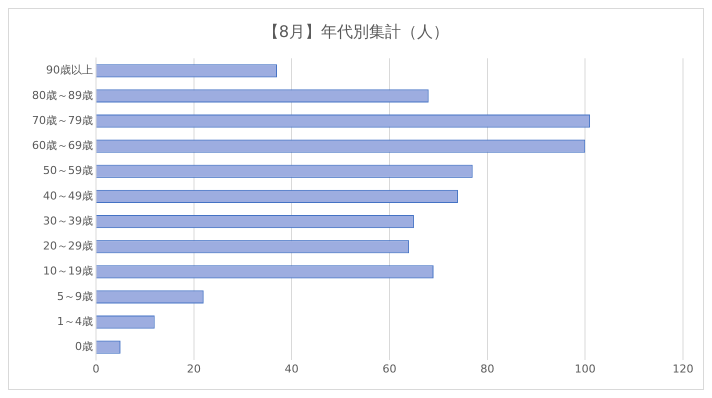 Image resolution: width=712 pixels, height=398 pixels. What do you see at coordinates (83, 347) in the screenshot?
I see `y-tick-label: 0歳` at bounding box center [83, 347].